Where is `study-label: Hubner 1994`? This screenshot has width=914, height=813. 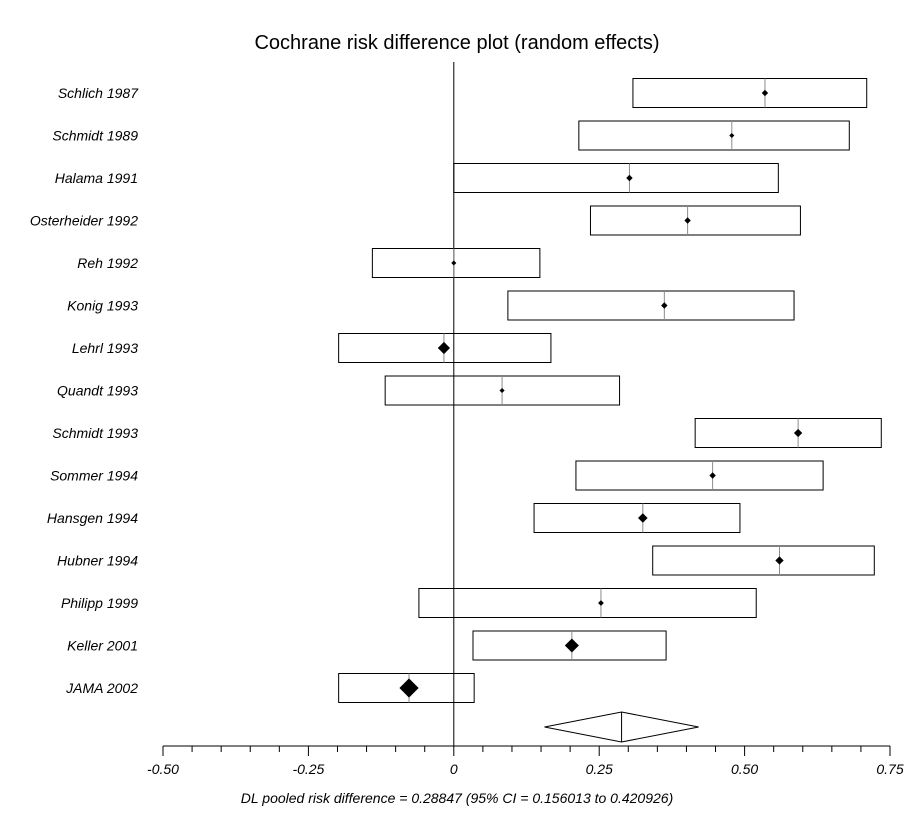
study-label: Hubner 1994 is located at coordinates (97, 561).